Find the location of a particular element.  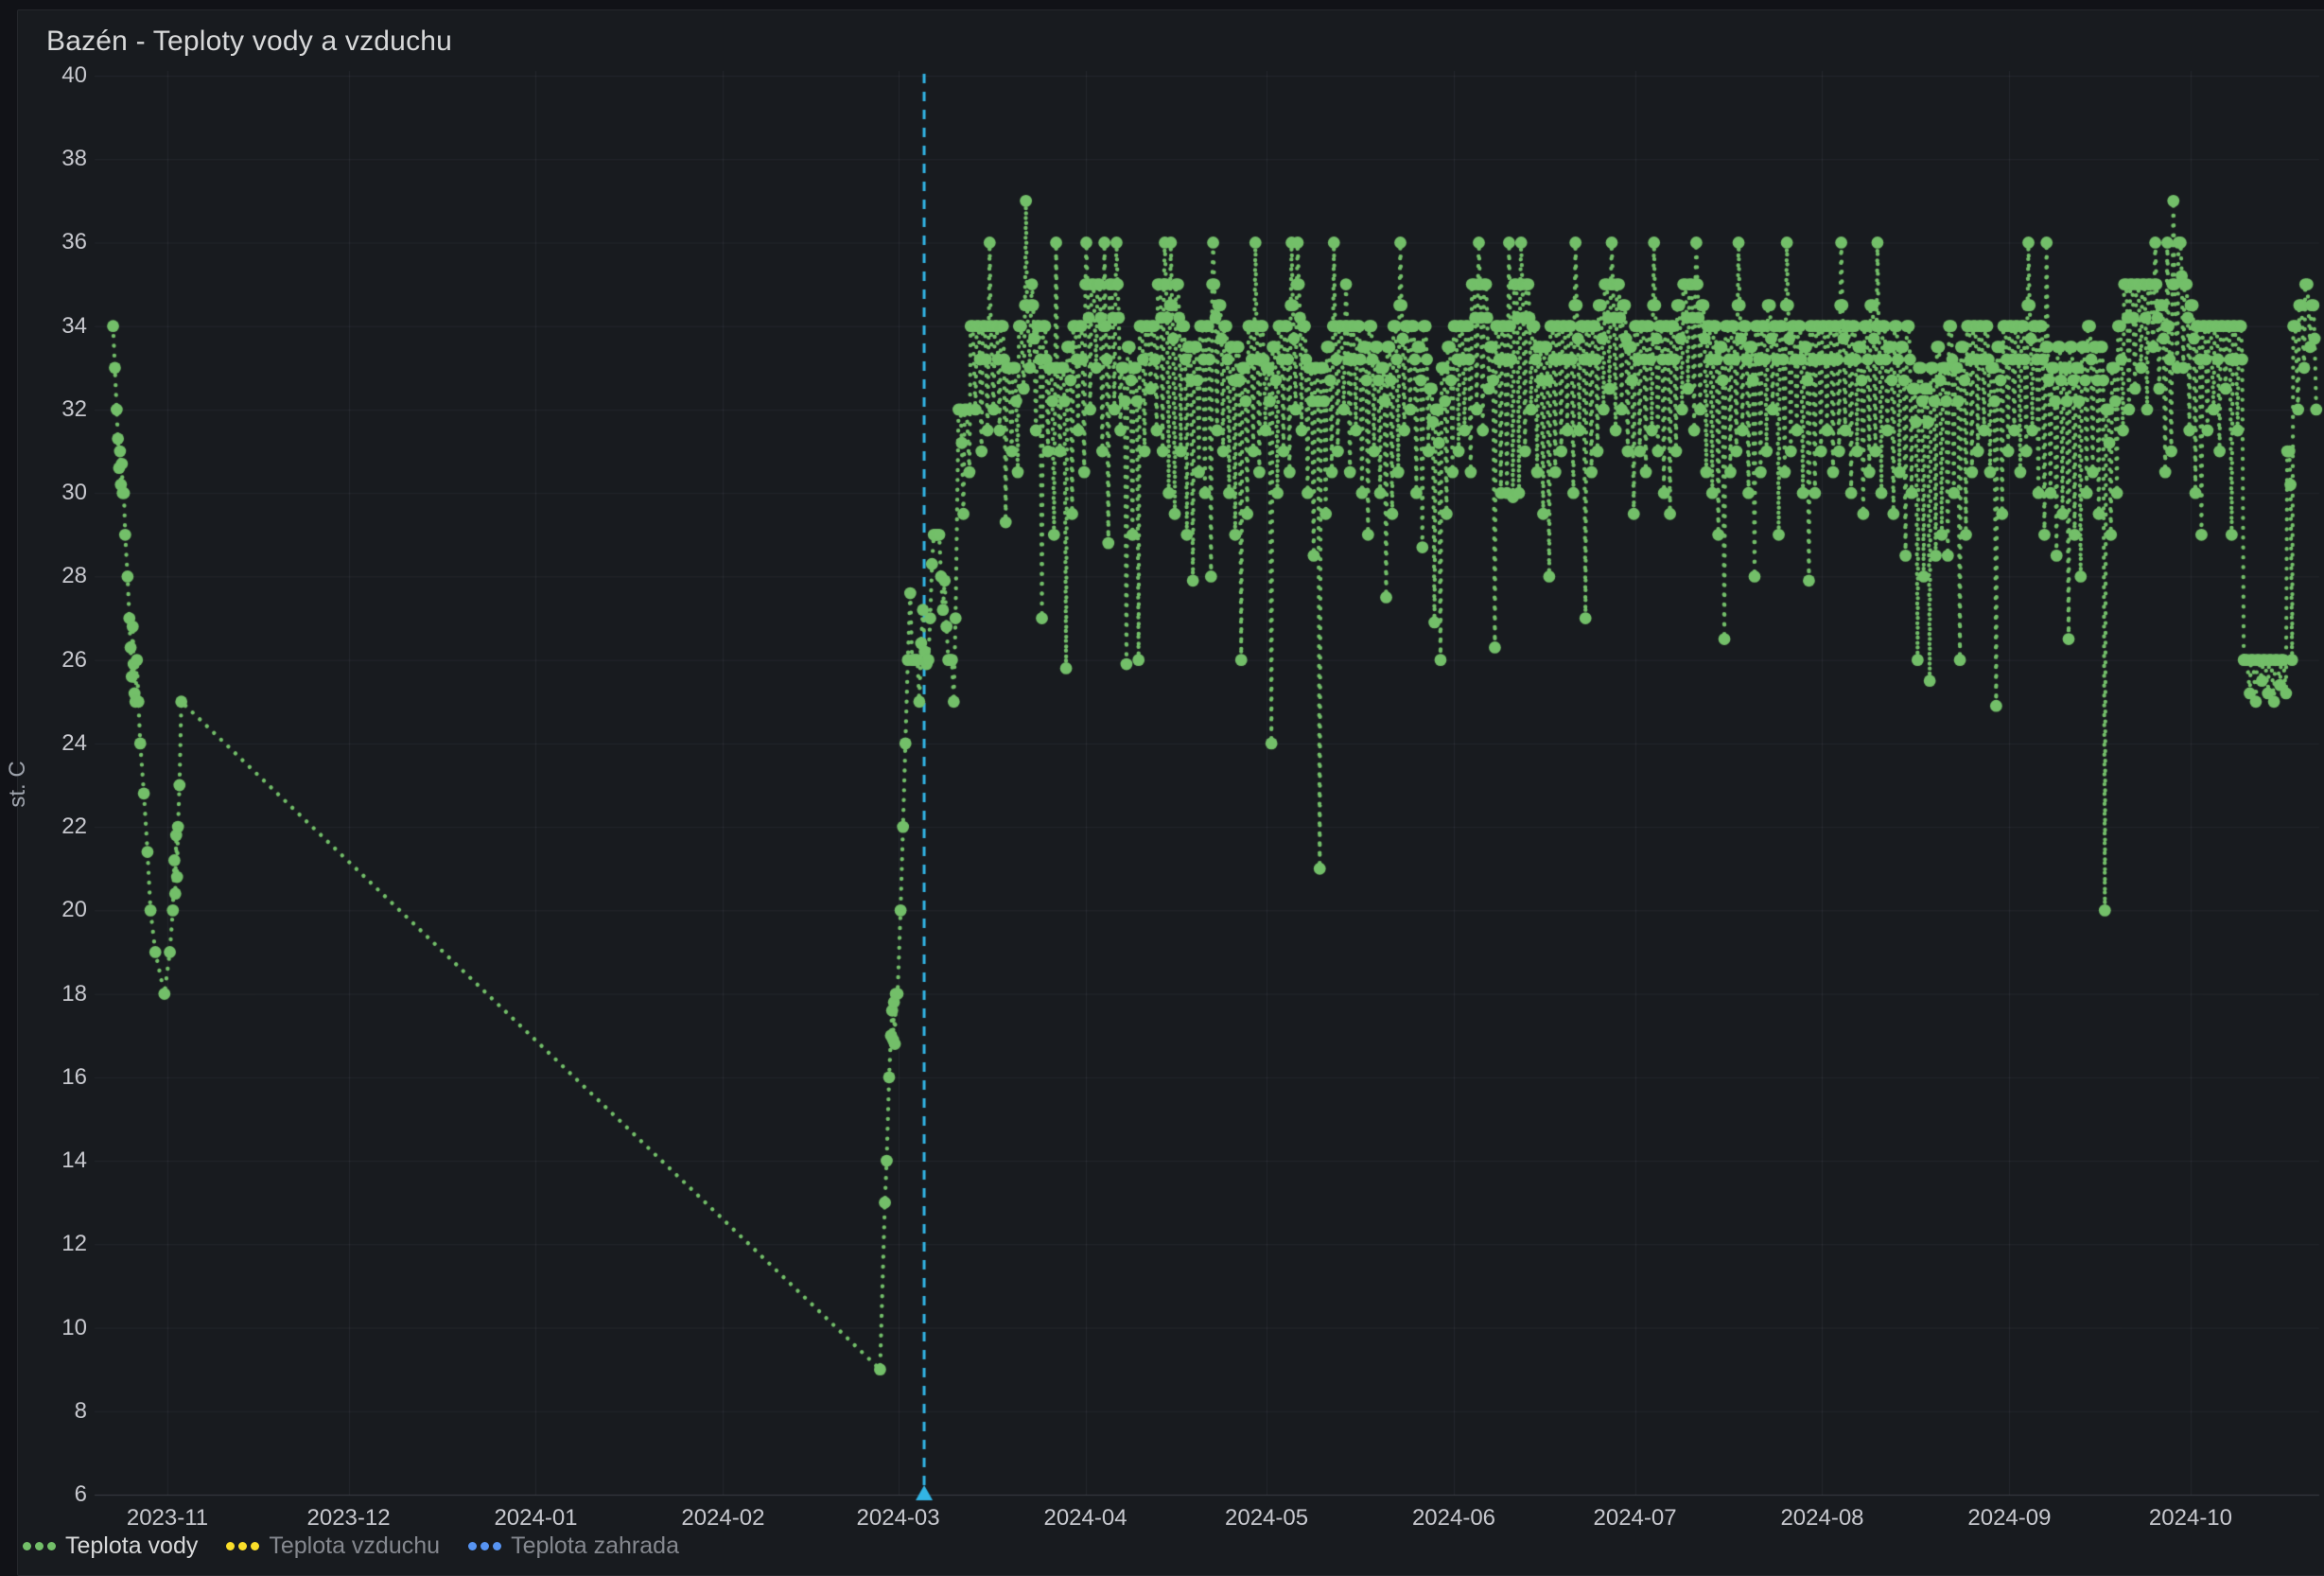

y-tick-label: 16 is located at coordinates (74, 1076).